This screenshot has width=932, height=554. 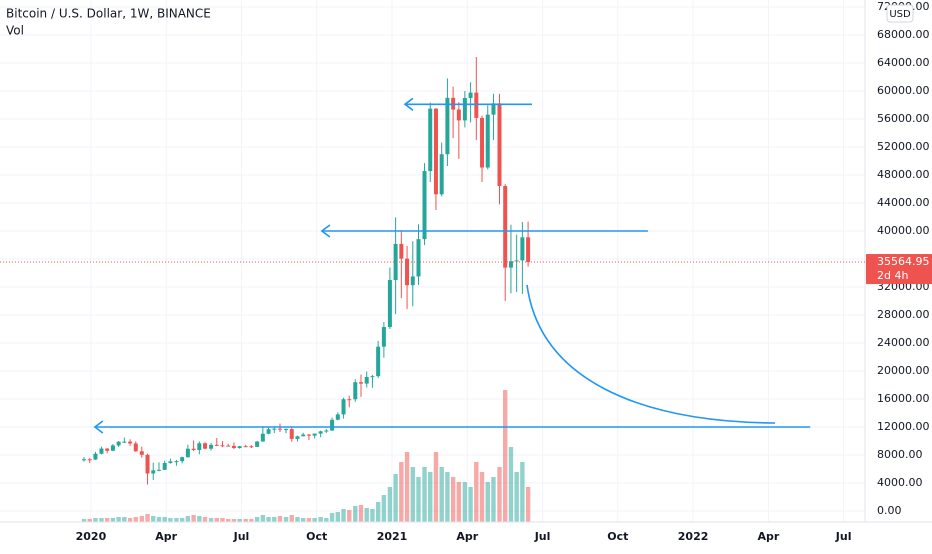 I want to click on x-tick-label: Oct, so click(x=617, y=536).